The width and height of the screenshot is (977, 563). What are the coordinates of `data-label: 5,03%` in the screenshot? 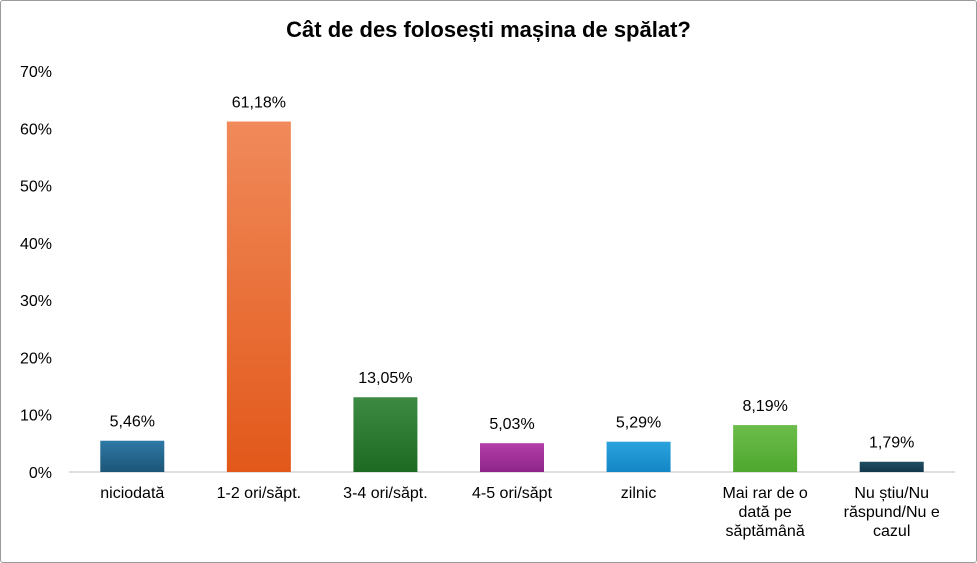 It's located at (511, 424).